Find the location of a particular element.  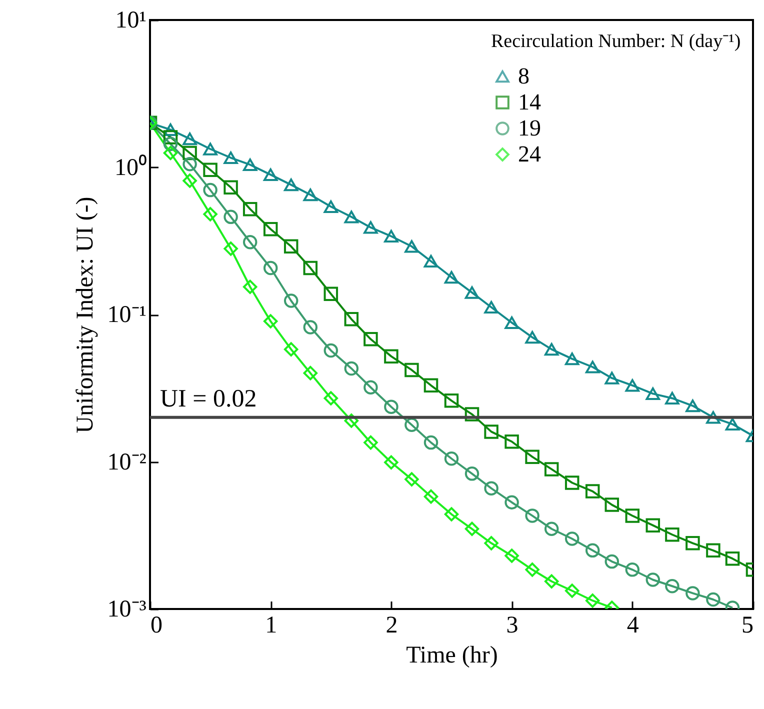

y-tick-label: 10⁻¹ is located at coordinates (126, 315).